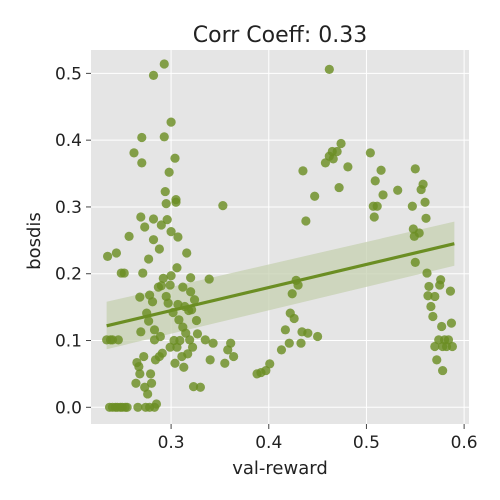 The height and width of the screenshot is (500, 500). I want to click on x-tick-label: 0.5, so click(366, 443).